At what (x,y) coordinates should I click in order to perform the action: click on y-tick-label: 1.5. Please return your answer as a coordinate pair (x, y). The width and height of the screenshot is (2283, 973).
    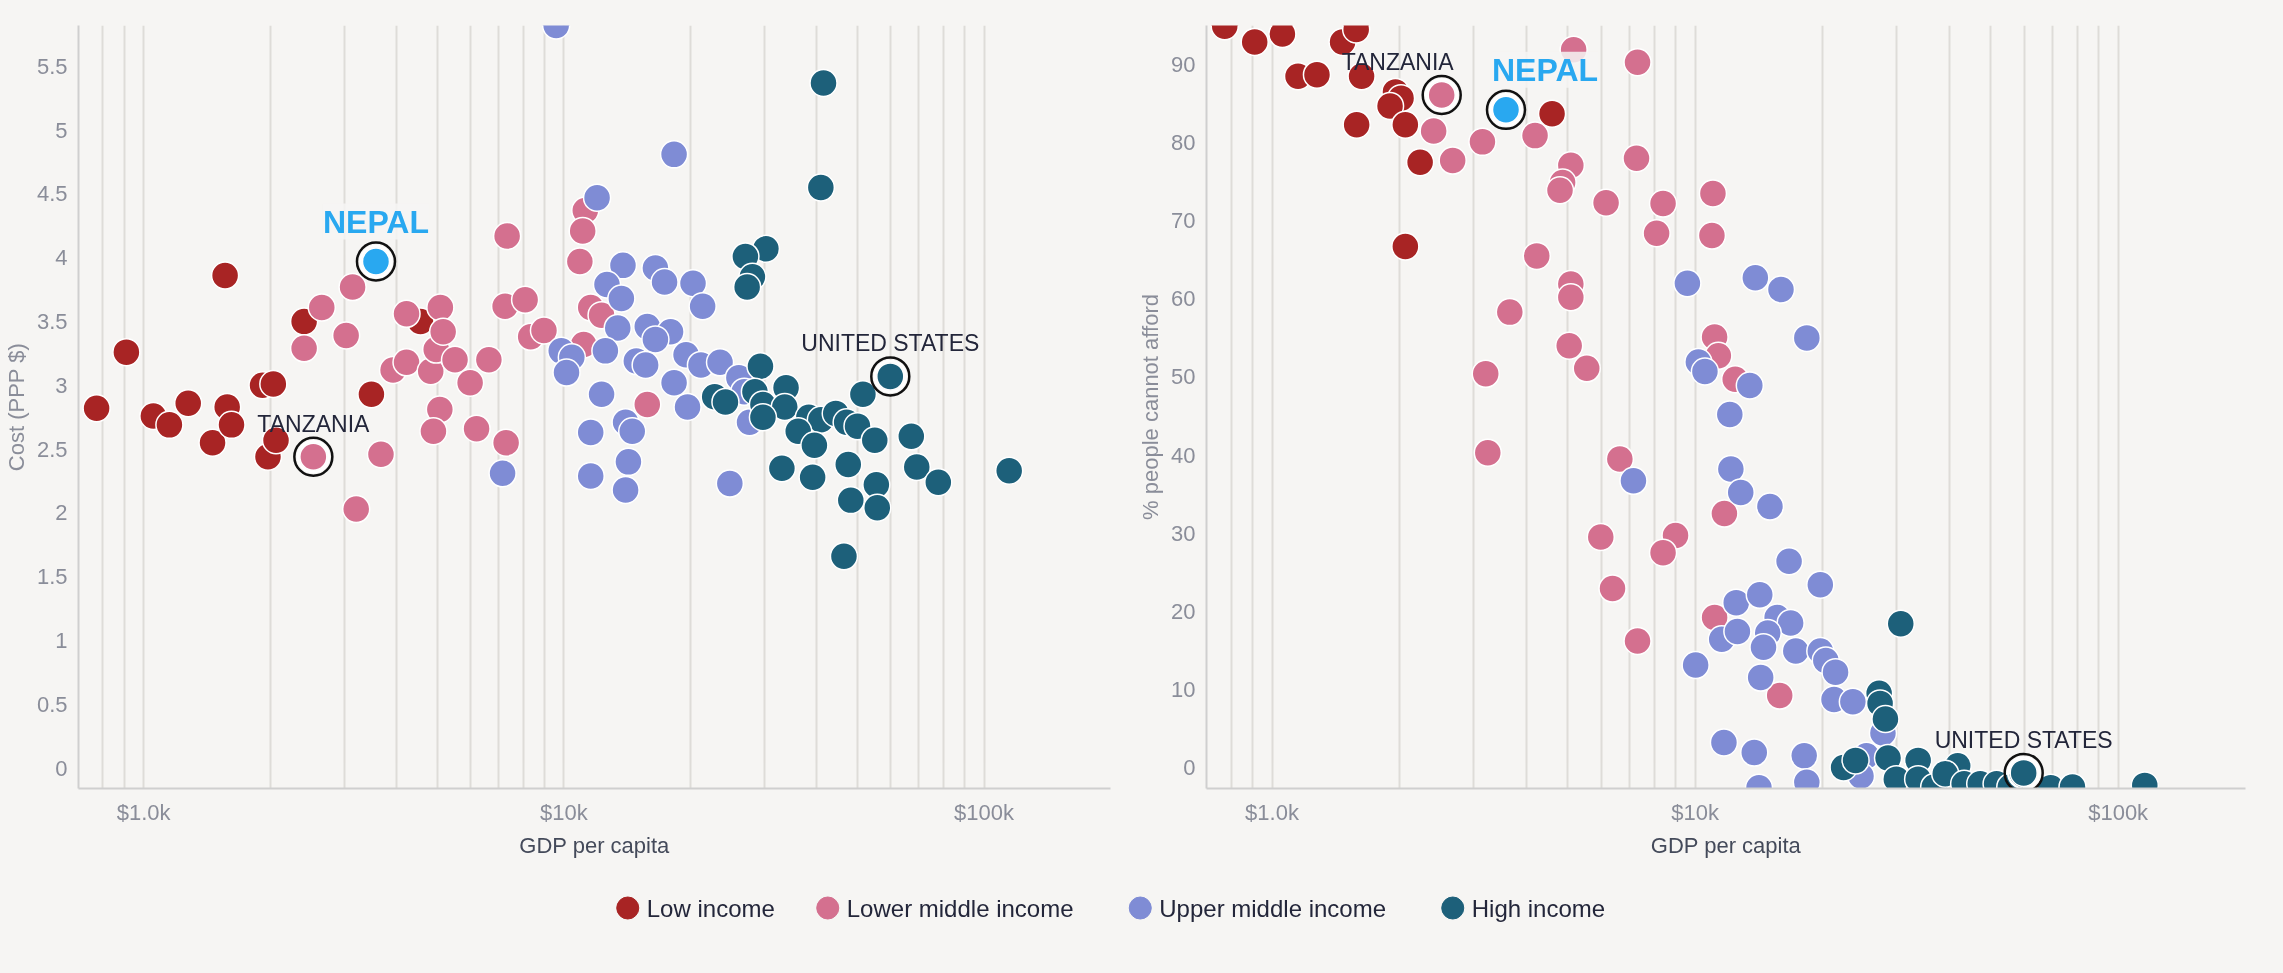
    Looking at the image, I should click on (52, 577).